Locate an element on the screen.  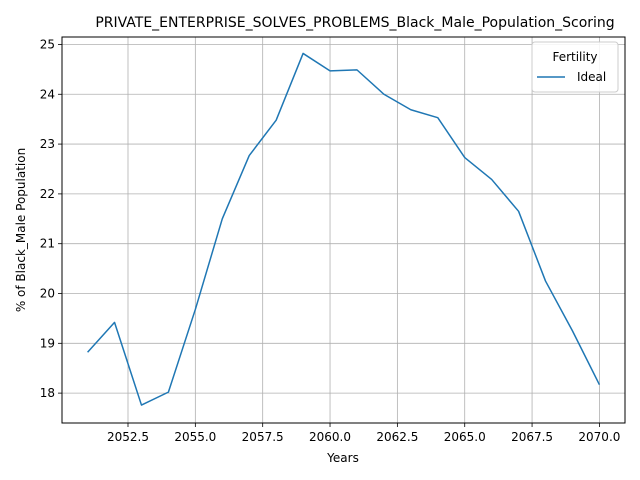
legend-title: Fertility is located at coordinates (574, 57).